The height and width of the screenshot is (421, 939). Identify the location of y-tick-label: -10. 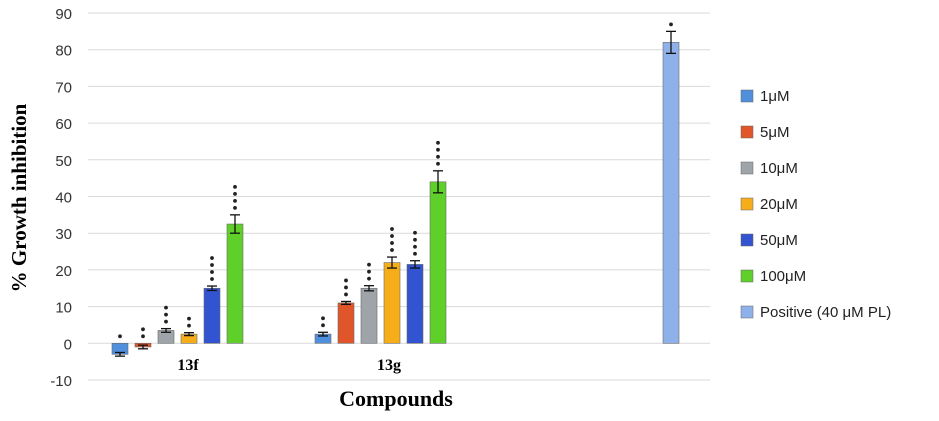
(61, 381).